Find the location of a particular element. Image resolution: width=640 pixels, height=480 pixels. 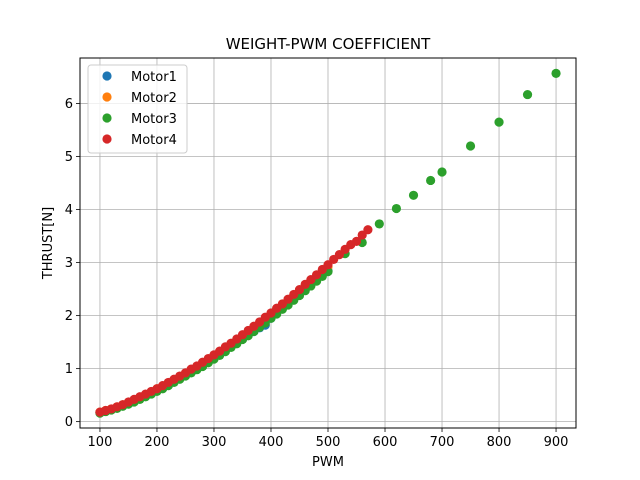

y-tick-label: 3 is located at coordinates (69, 263).